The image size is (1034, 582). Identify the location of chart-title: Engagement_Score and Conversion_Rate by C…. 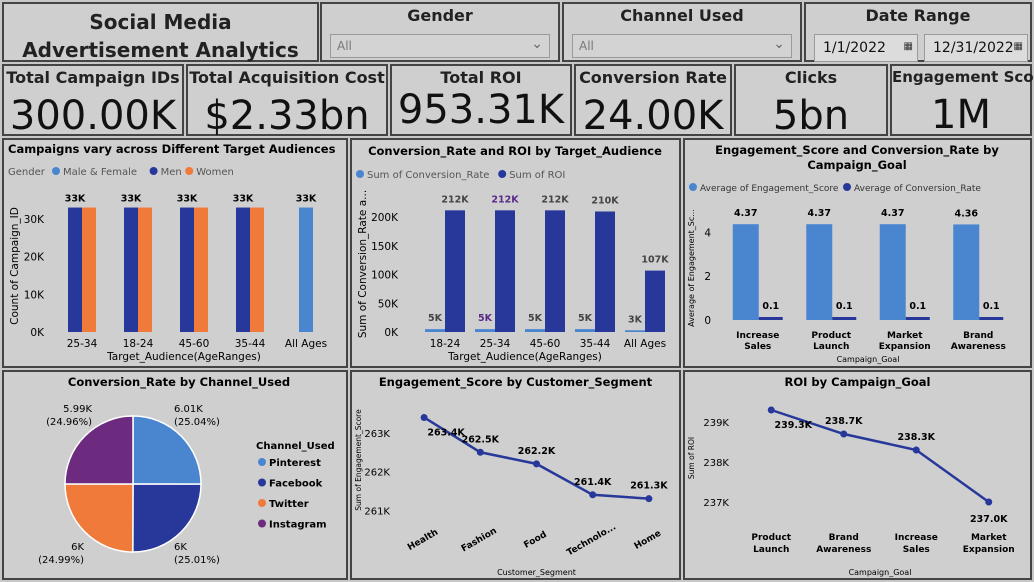
(857, 158).